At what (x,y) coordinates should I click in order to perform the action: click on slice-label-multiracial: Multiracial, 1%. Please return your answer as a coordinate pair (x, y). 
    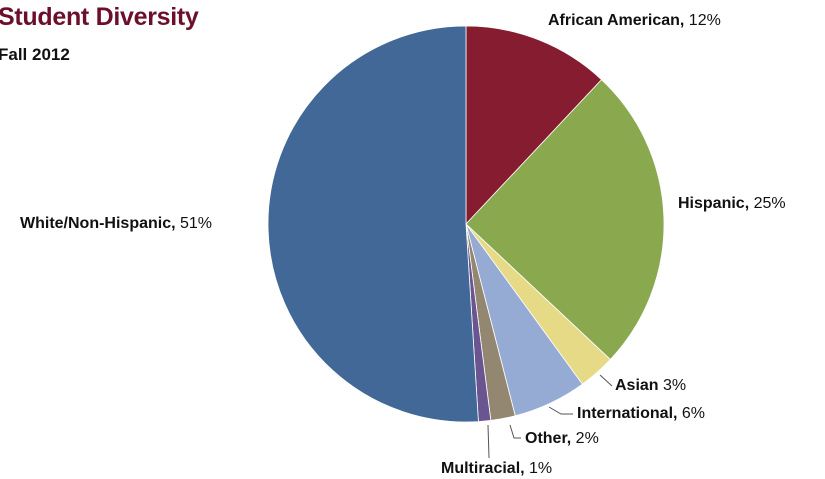
    Looking at the image, I should click on (496, 468).